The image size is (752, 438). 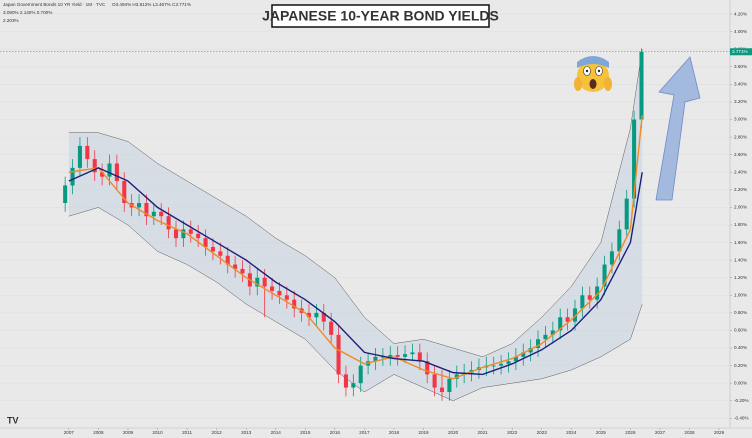 What do you see at coordinates (27, 12) in the screenshot?
I see `indicator-values: 3.090% 2.140% 0.700%` at bounding box center [27, 12].